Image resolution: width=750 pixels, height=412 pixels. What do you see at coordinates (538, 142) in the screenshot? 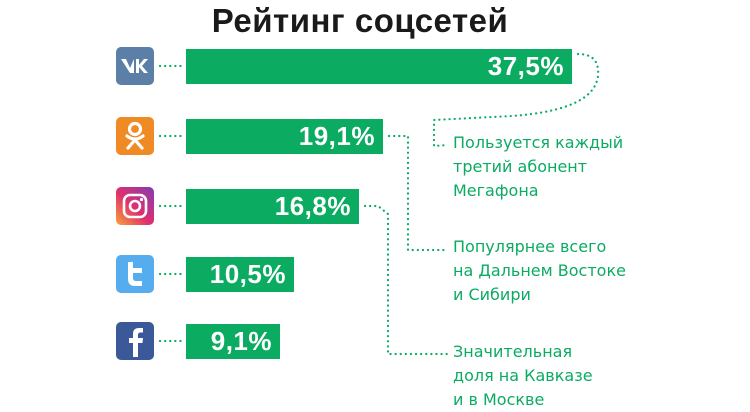
I see `callout-line: Пользуется каждый` at bounding box center [538, 142].